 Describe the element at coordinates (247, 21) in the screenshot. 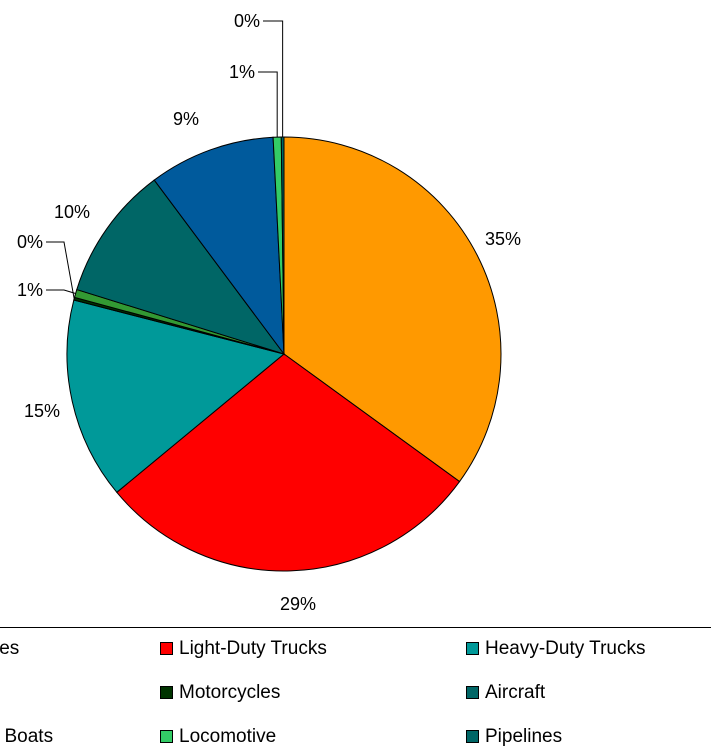

I see `data-label-pipelines: 0%` at that location.